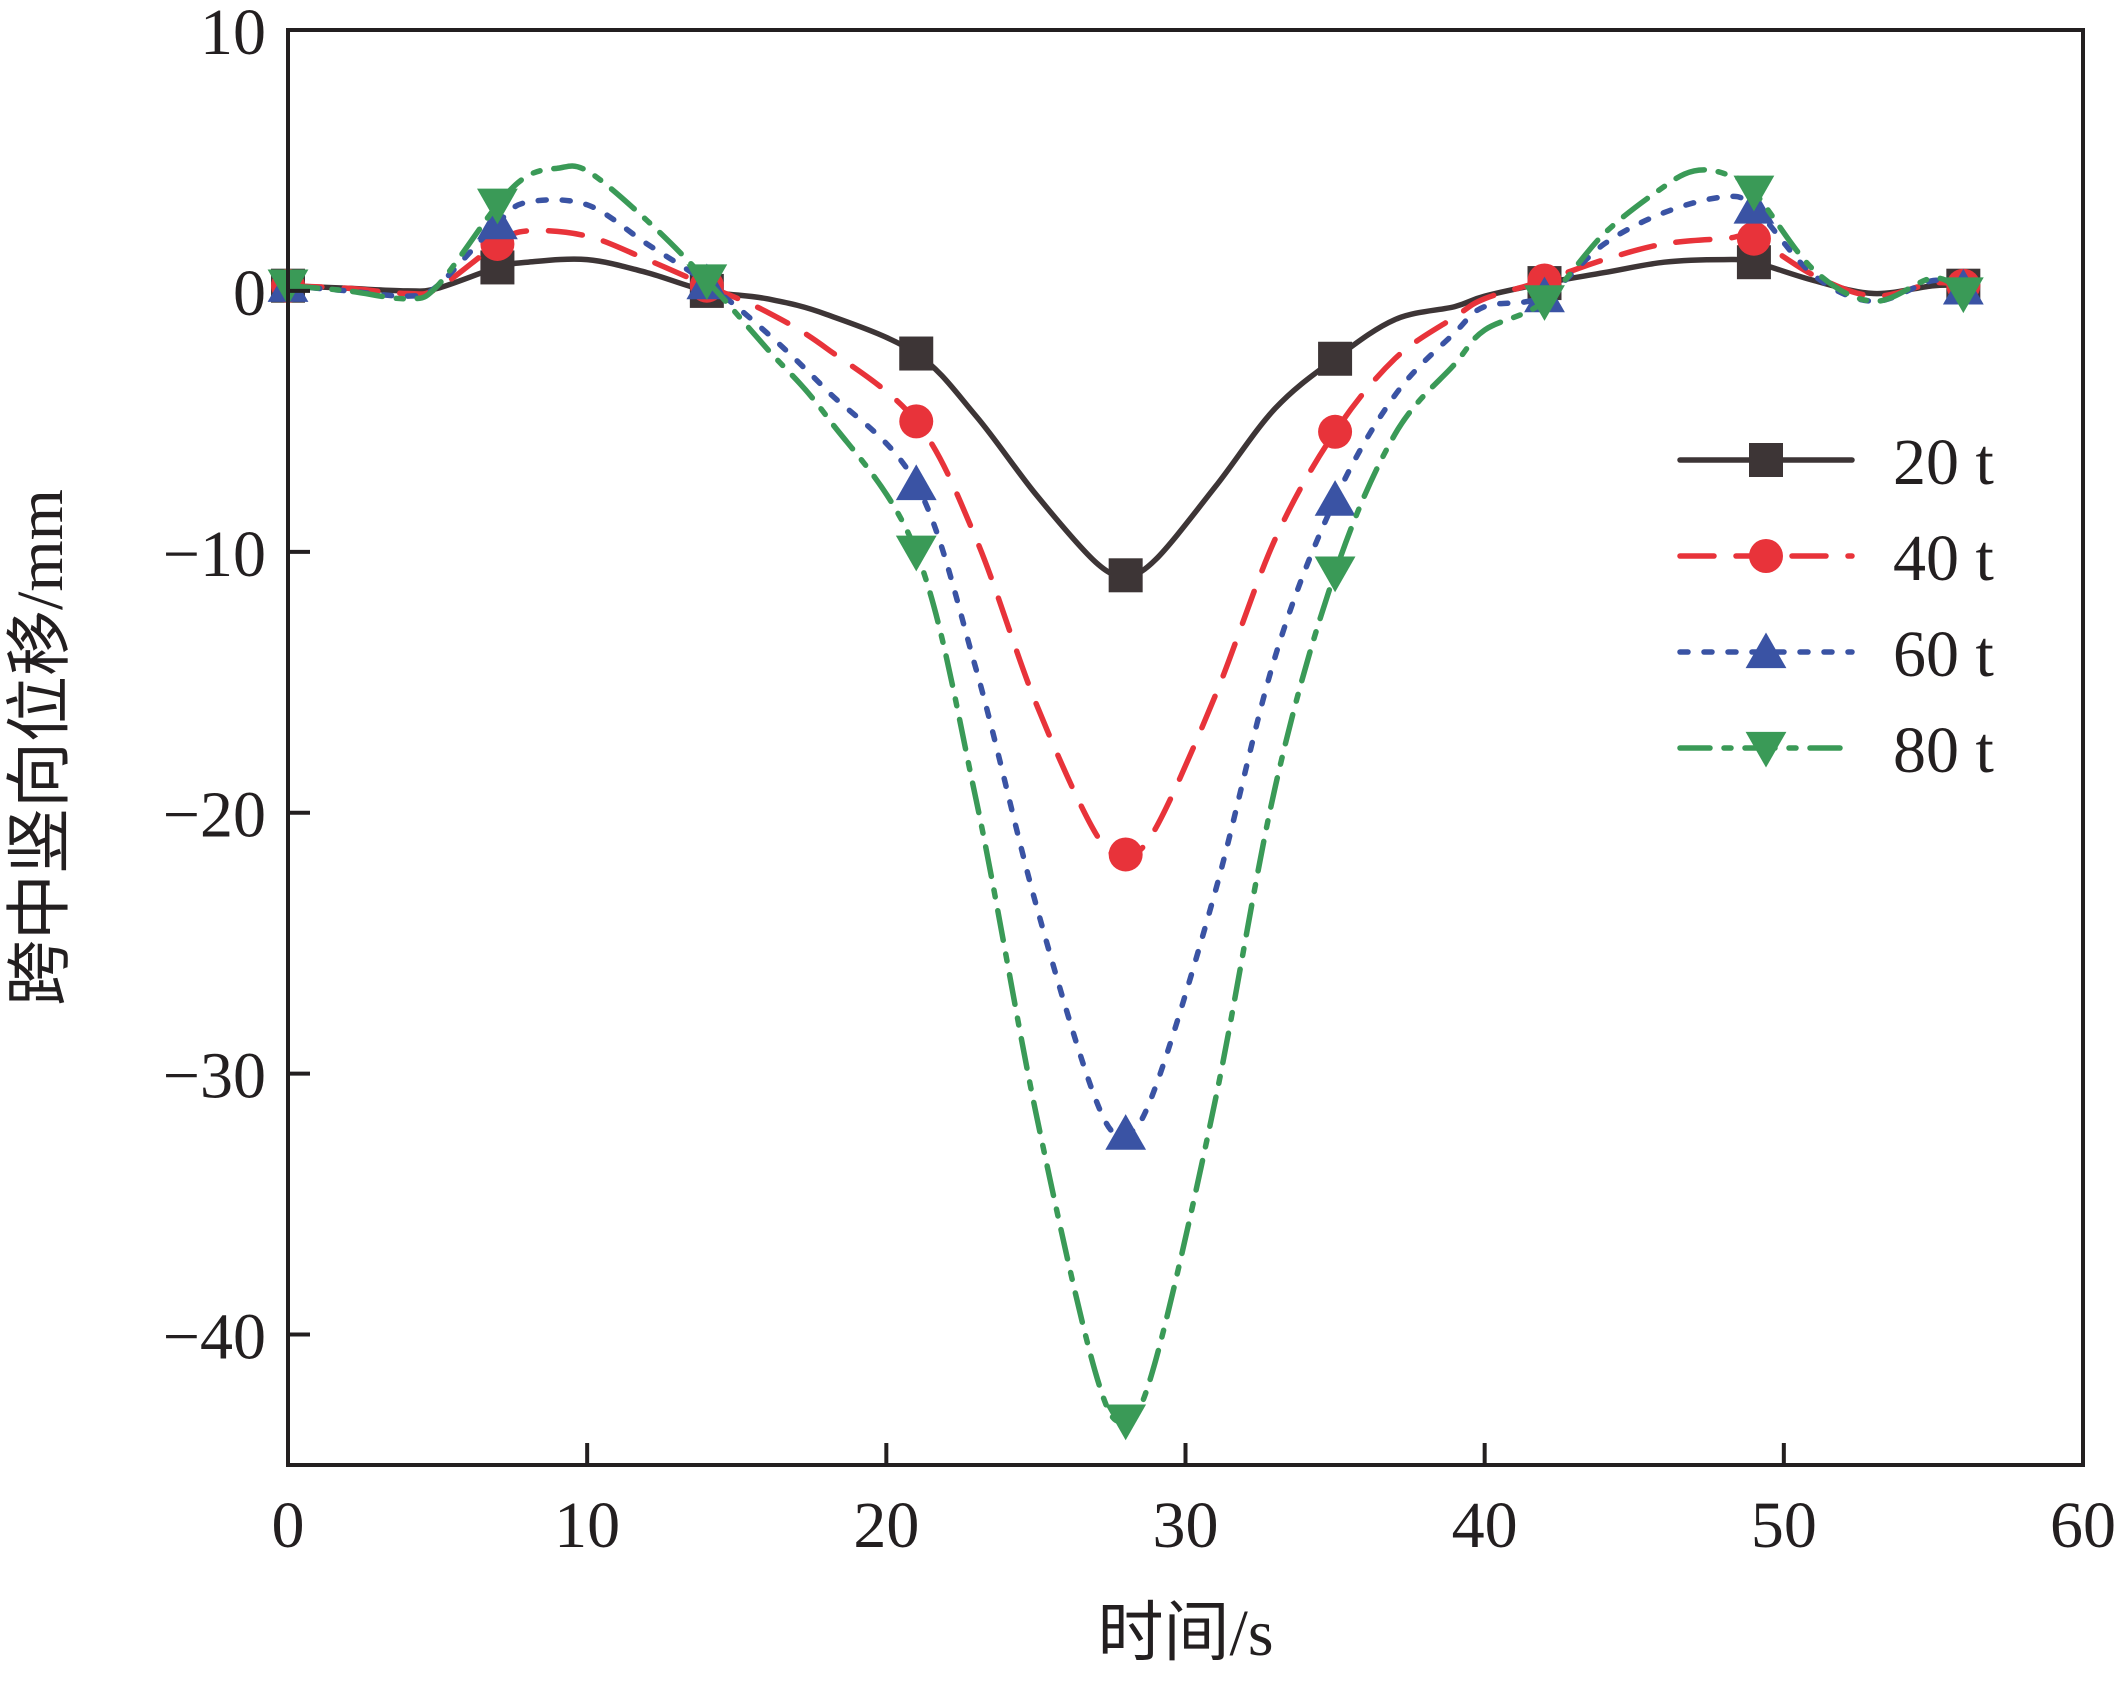  I want to click on y-tick-label: 10, so click(233, 34).